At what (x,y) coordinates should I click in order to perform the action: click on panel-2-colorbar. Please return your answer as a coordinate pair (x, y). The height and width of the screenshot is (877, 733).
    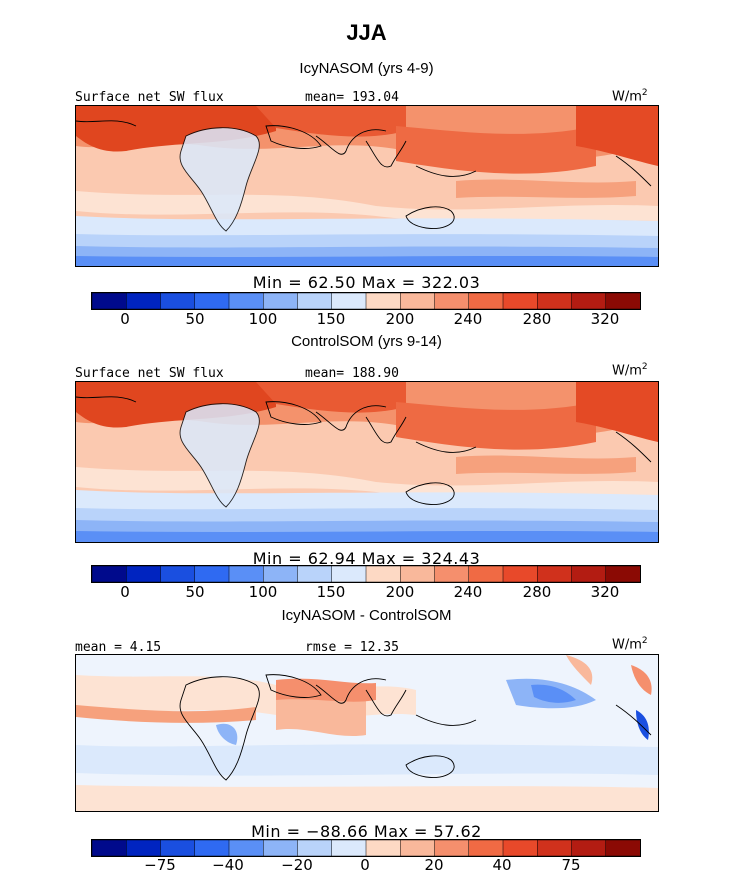
    Looking at the image, I should click on (366, 574).